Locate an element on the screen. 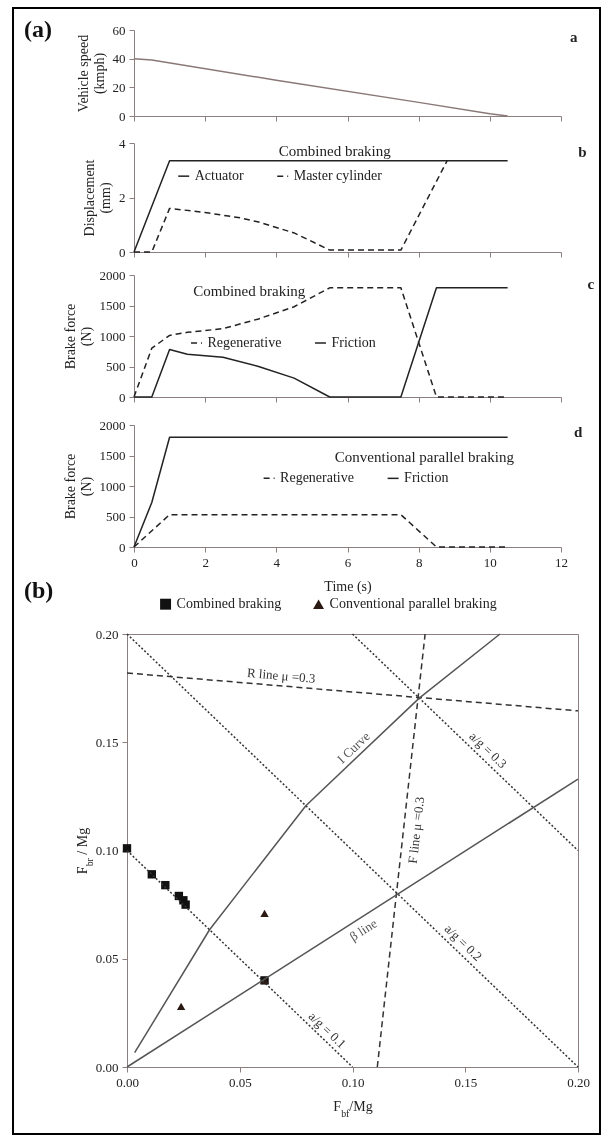 This screenshot has width=608, height=1138. text: F line μ =0.3 is located at coordinates (416, 830).